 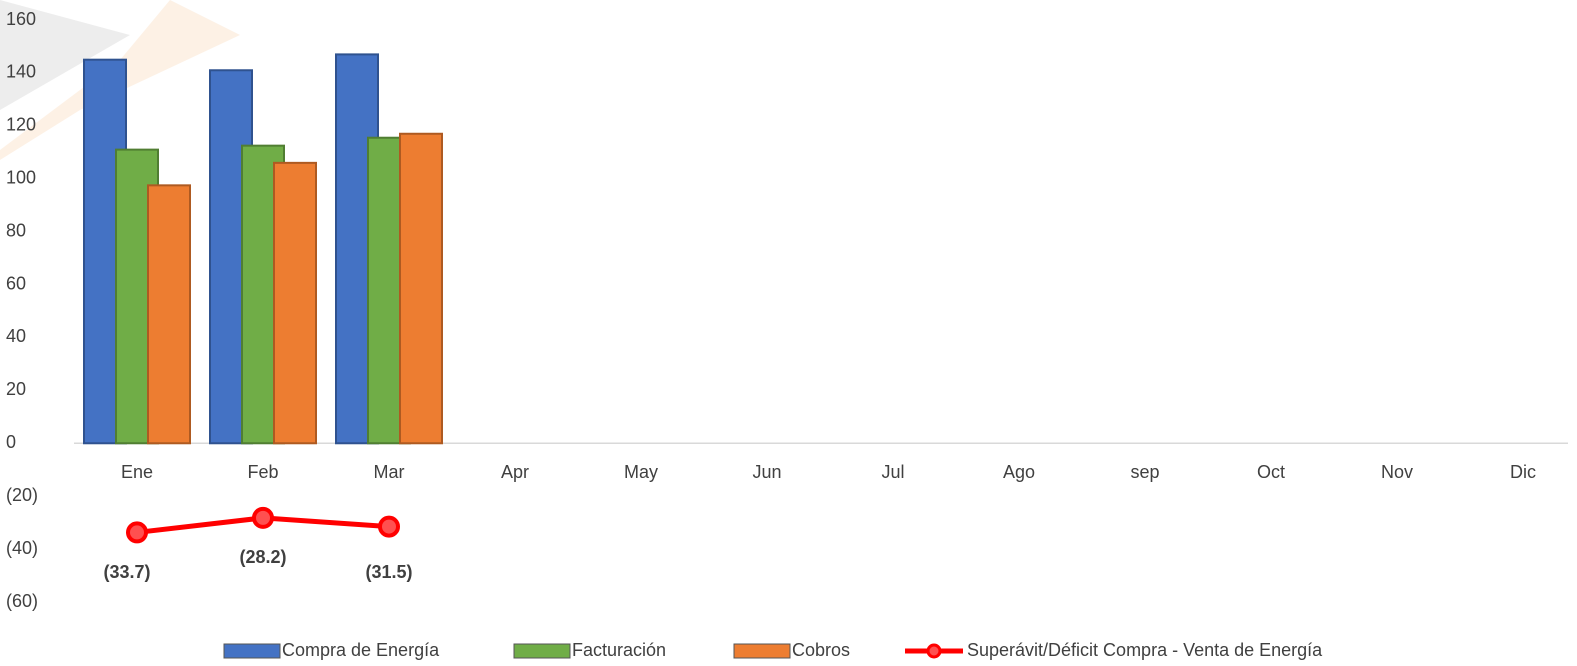 What do you see at coordinates (821, 650) in the screenshot?
I see `legend-label: Cobros` at bounding box center [821, 650].